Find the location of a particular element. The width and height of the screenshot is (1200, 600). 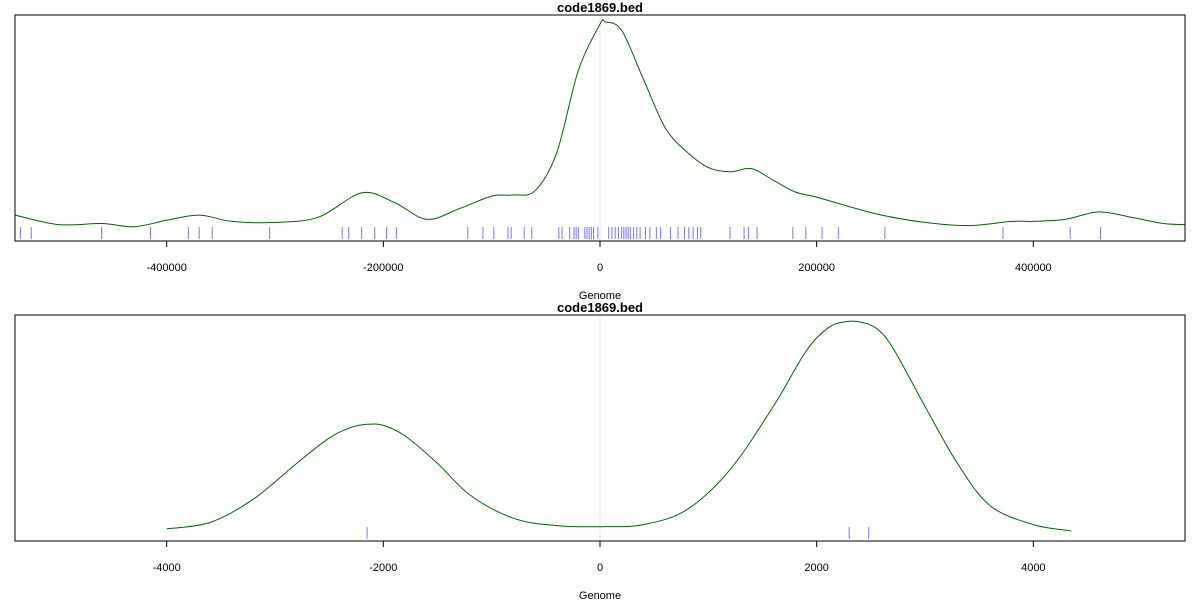

rug-marks-bottom is located at coordinates (618, 533).